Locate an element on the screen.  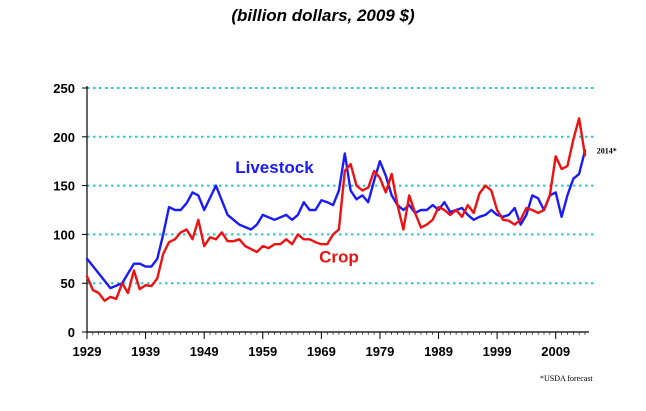
x-tick-labels: 1929 1939 1949 1959 1969 1979 1989 1999 2009 is located at coordinates (329, 345).